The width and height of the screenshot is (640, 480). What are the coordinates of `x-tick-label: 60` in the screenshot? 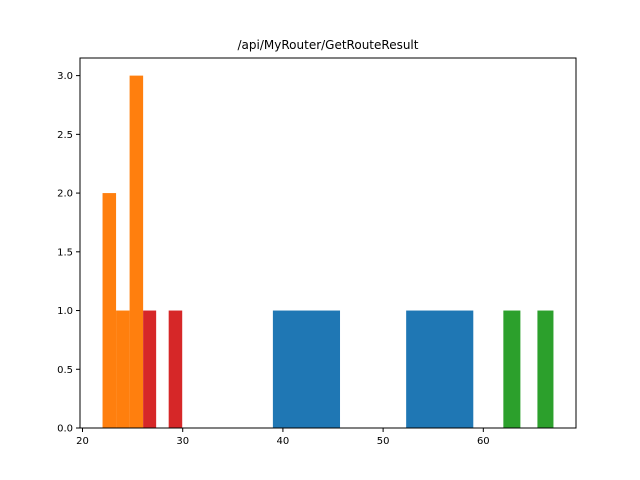 It's located at (483, 441).